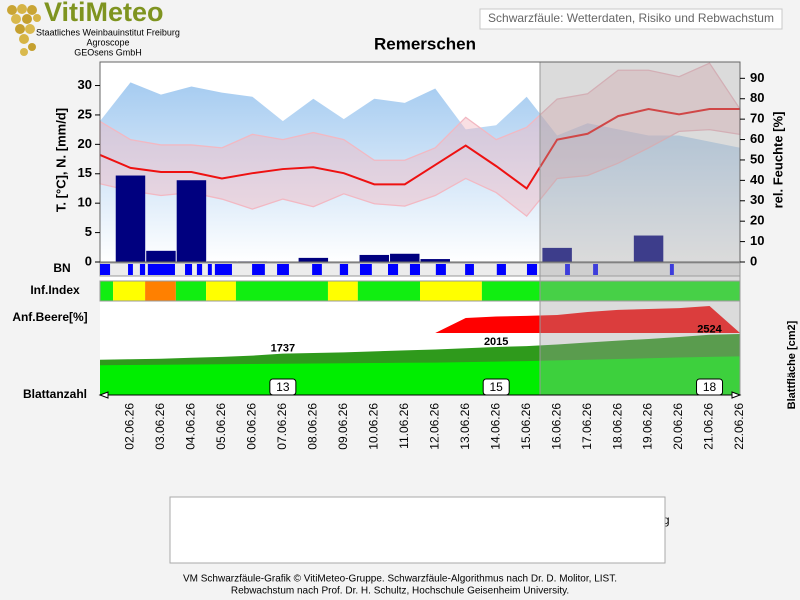  I want to click on y2-tick-label: 10, so click(757, 240).